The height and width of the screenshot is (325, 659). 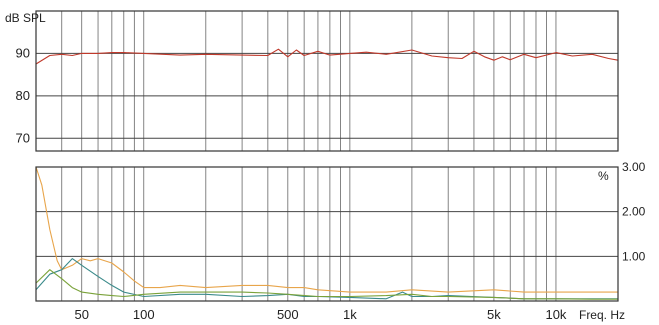 What do you see at coordinates (144, 314) in the screenshot?
I see `distortion-xtick-label: 100` at bounding box center [144, 314].